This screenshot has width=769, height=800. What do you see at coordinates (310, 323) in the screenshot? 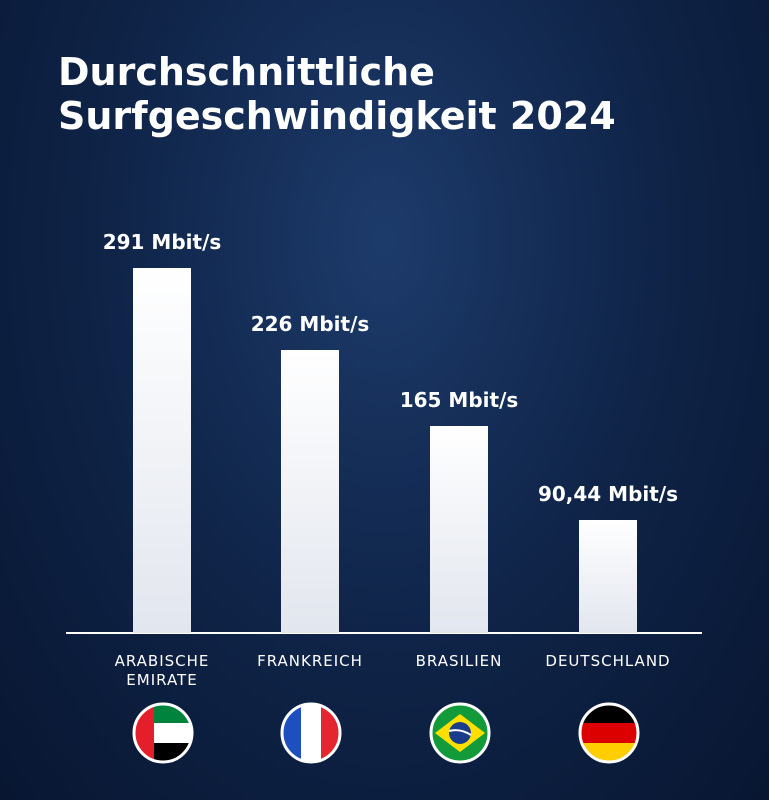
I see `value-label: 226 Mbit/s` at bounding box center [310, 323].